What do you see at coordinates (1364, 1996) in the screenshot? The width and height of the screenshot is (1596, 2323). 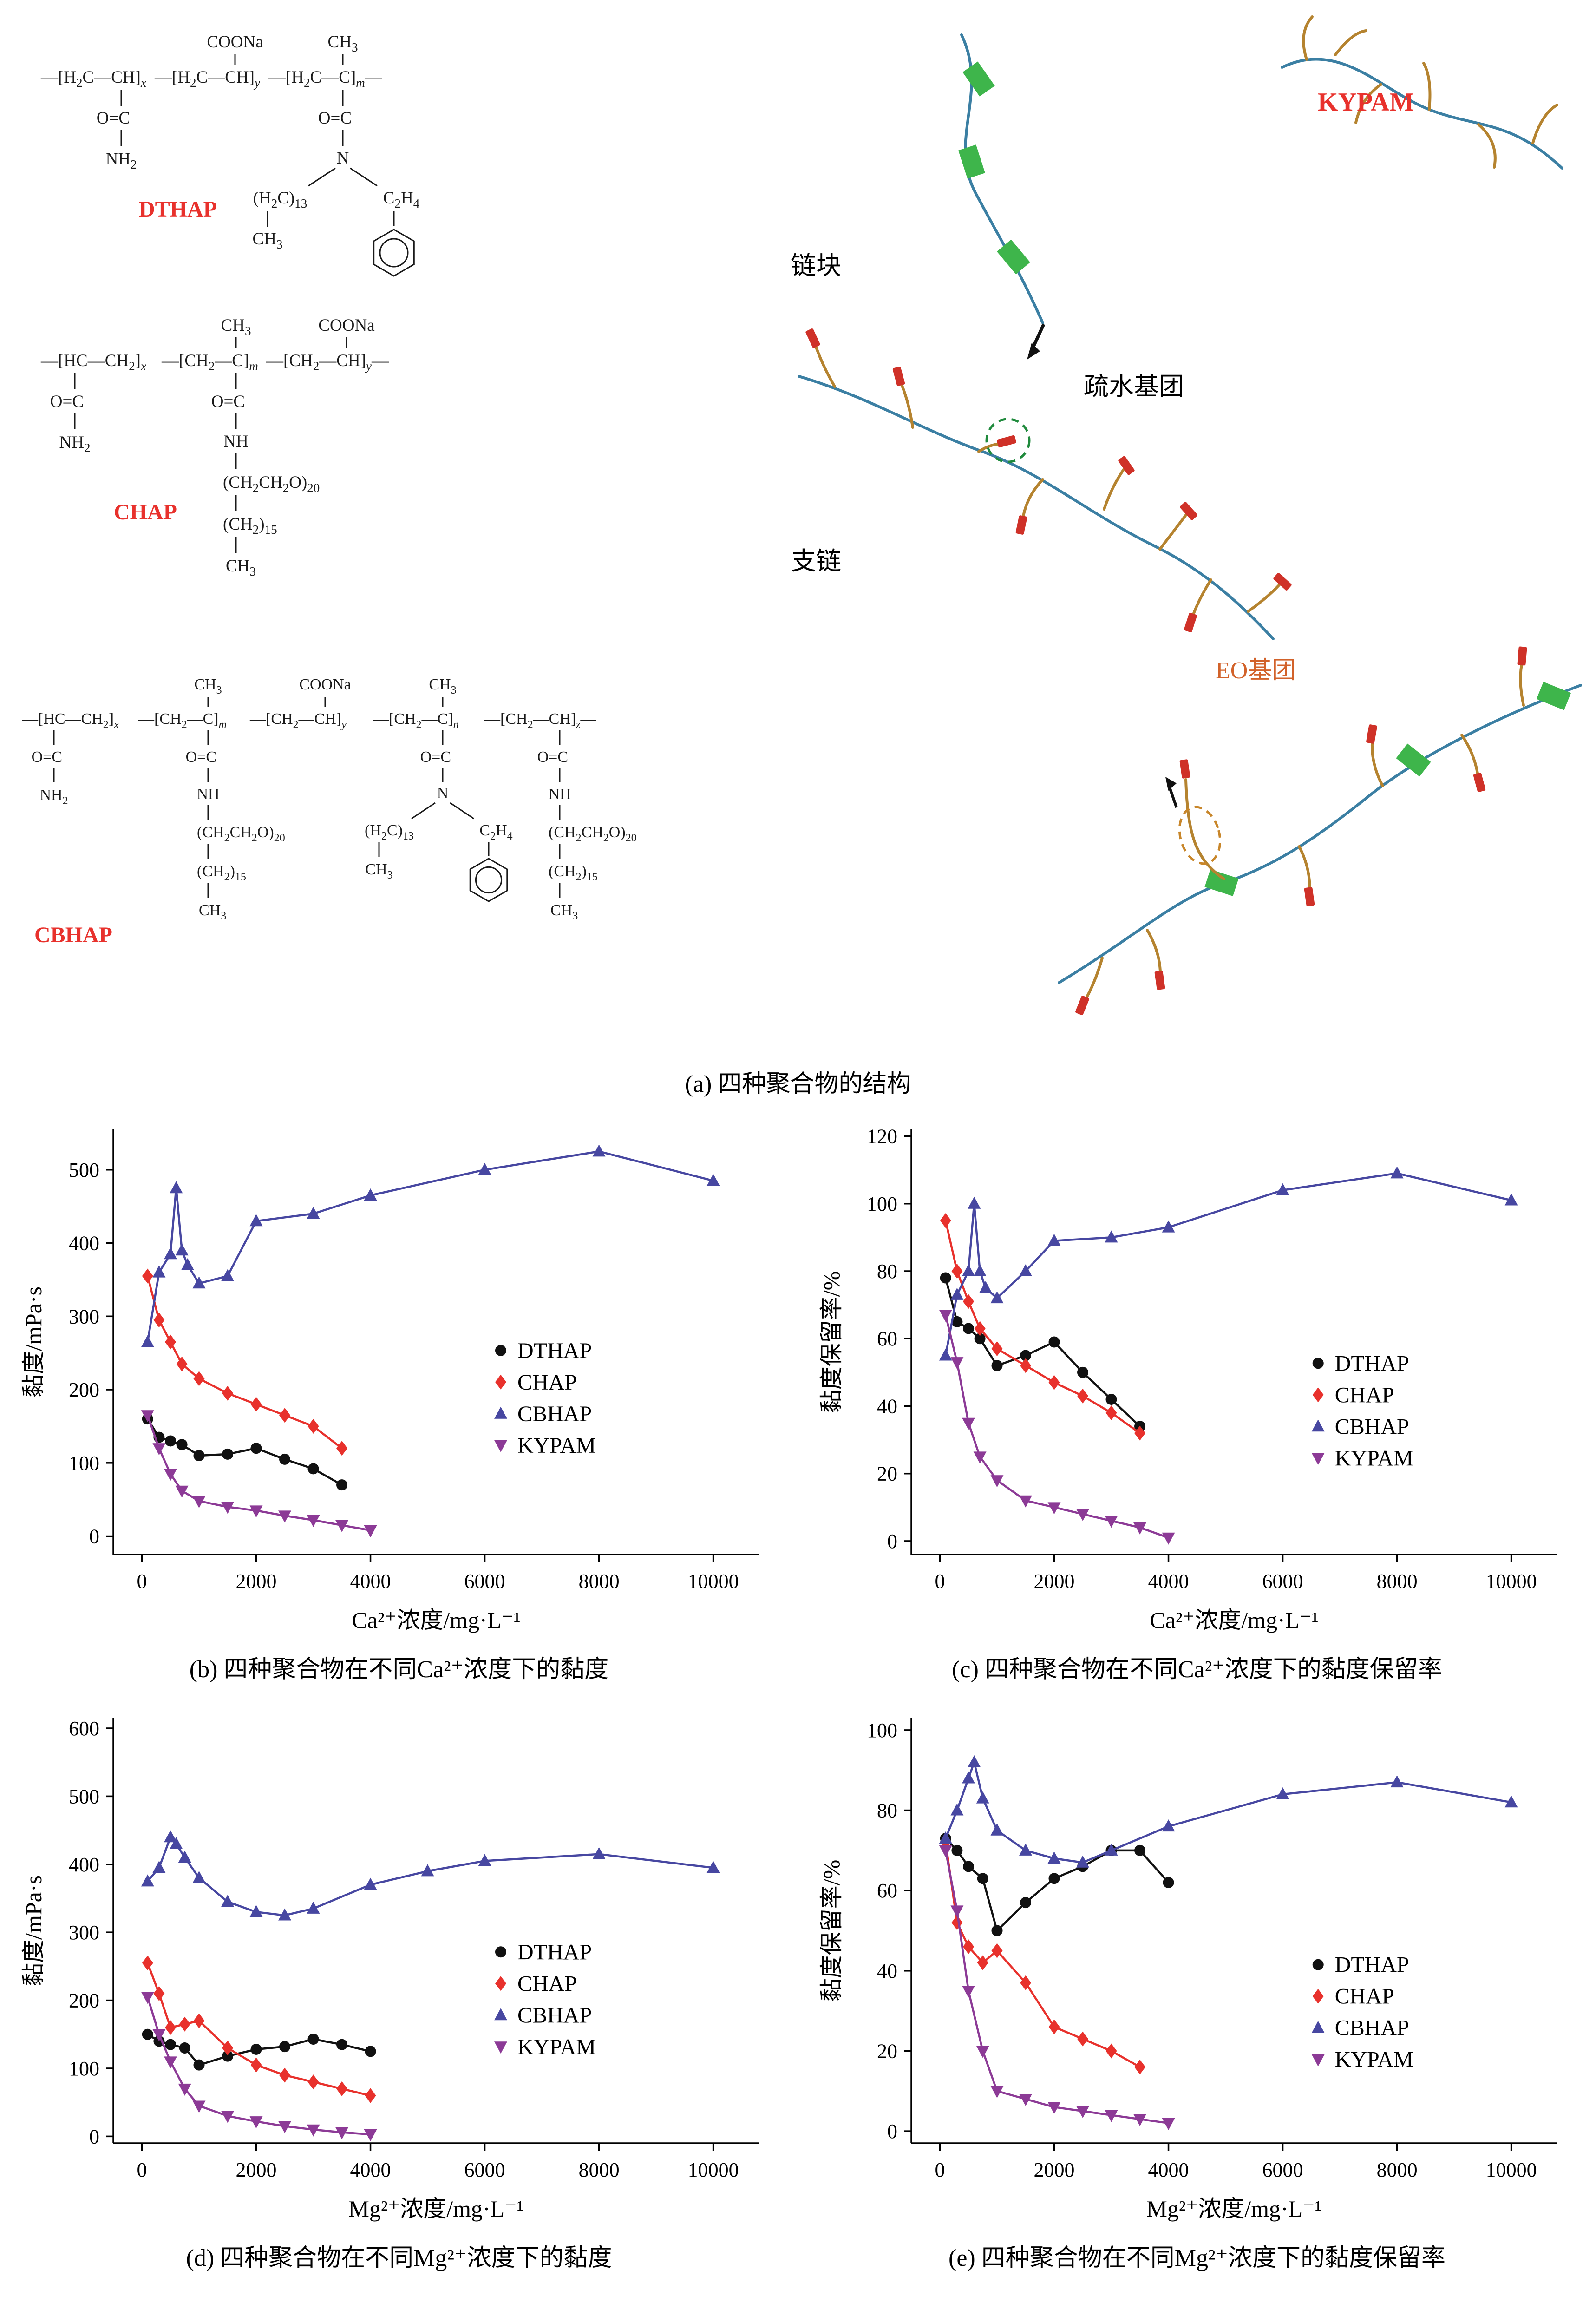 I see `svg-text: CHAP` at bounding box center [1364, 1996].